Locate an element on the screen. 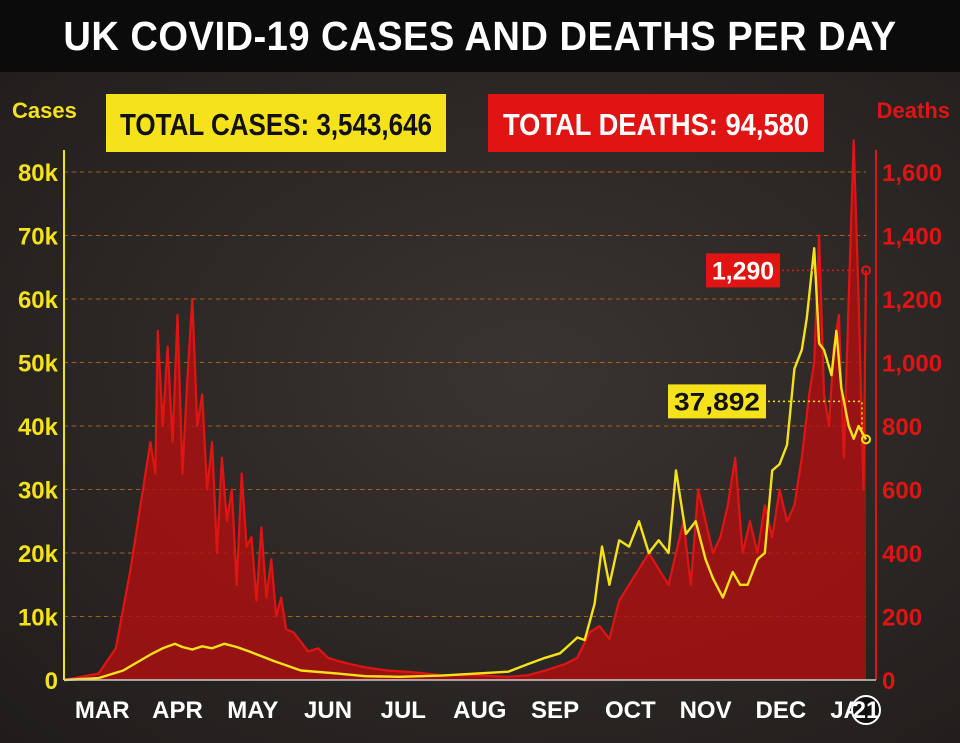 Image resolution: width=960 pixels, height=743 pixels. total-cases-badge is located at coordinates (276, 123).